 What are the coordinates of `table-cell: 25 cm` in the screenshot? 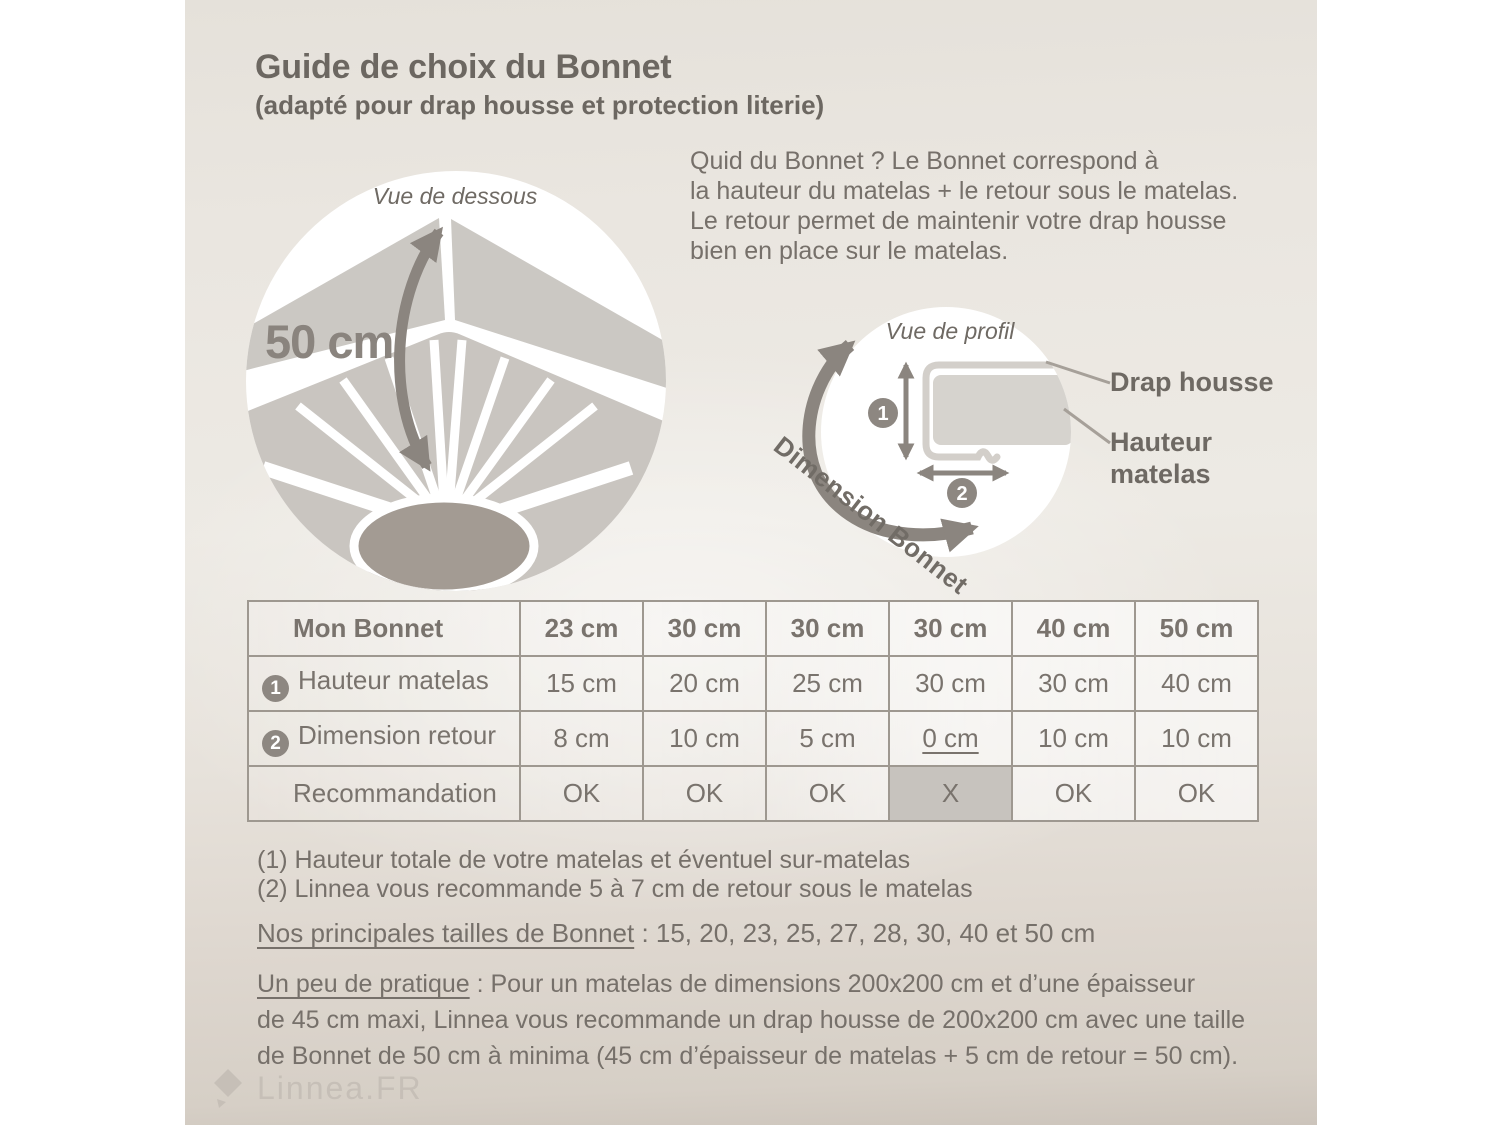 It's located at (827, 683).